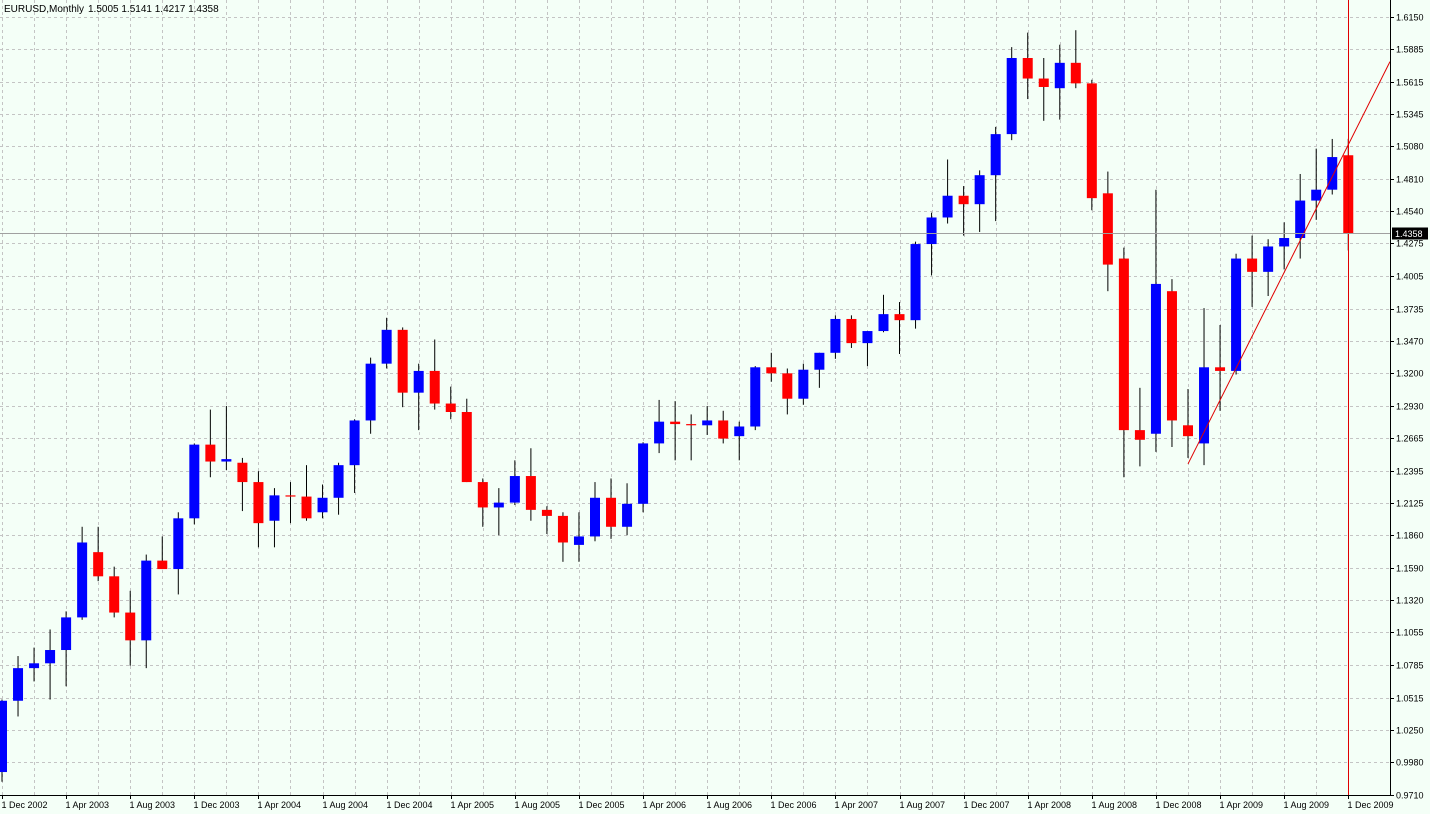  Describe the element at coordinates (1242, 805) in the screenshot. I see `x-tick-label: 1 Apr 2009` at that location.